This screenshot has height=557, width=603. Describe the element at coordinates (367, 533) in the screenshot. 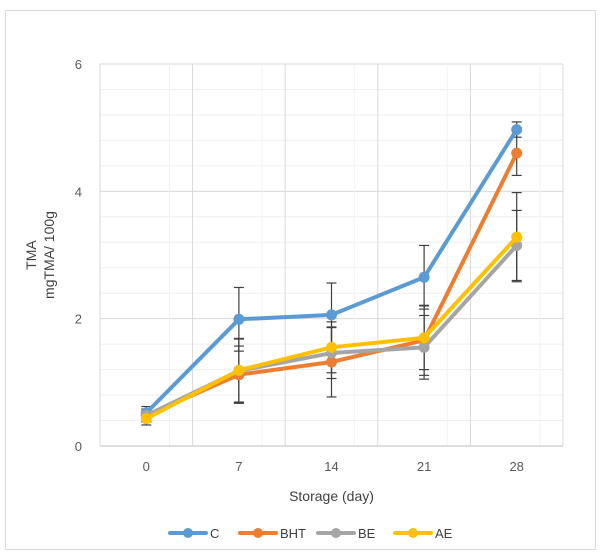

I see `legend-label-be: BE` at that location.